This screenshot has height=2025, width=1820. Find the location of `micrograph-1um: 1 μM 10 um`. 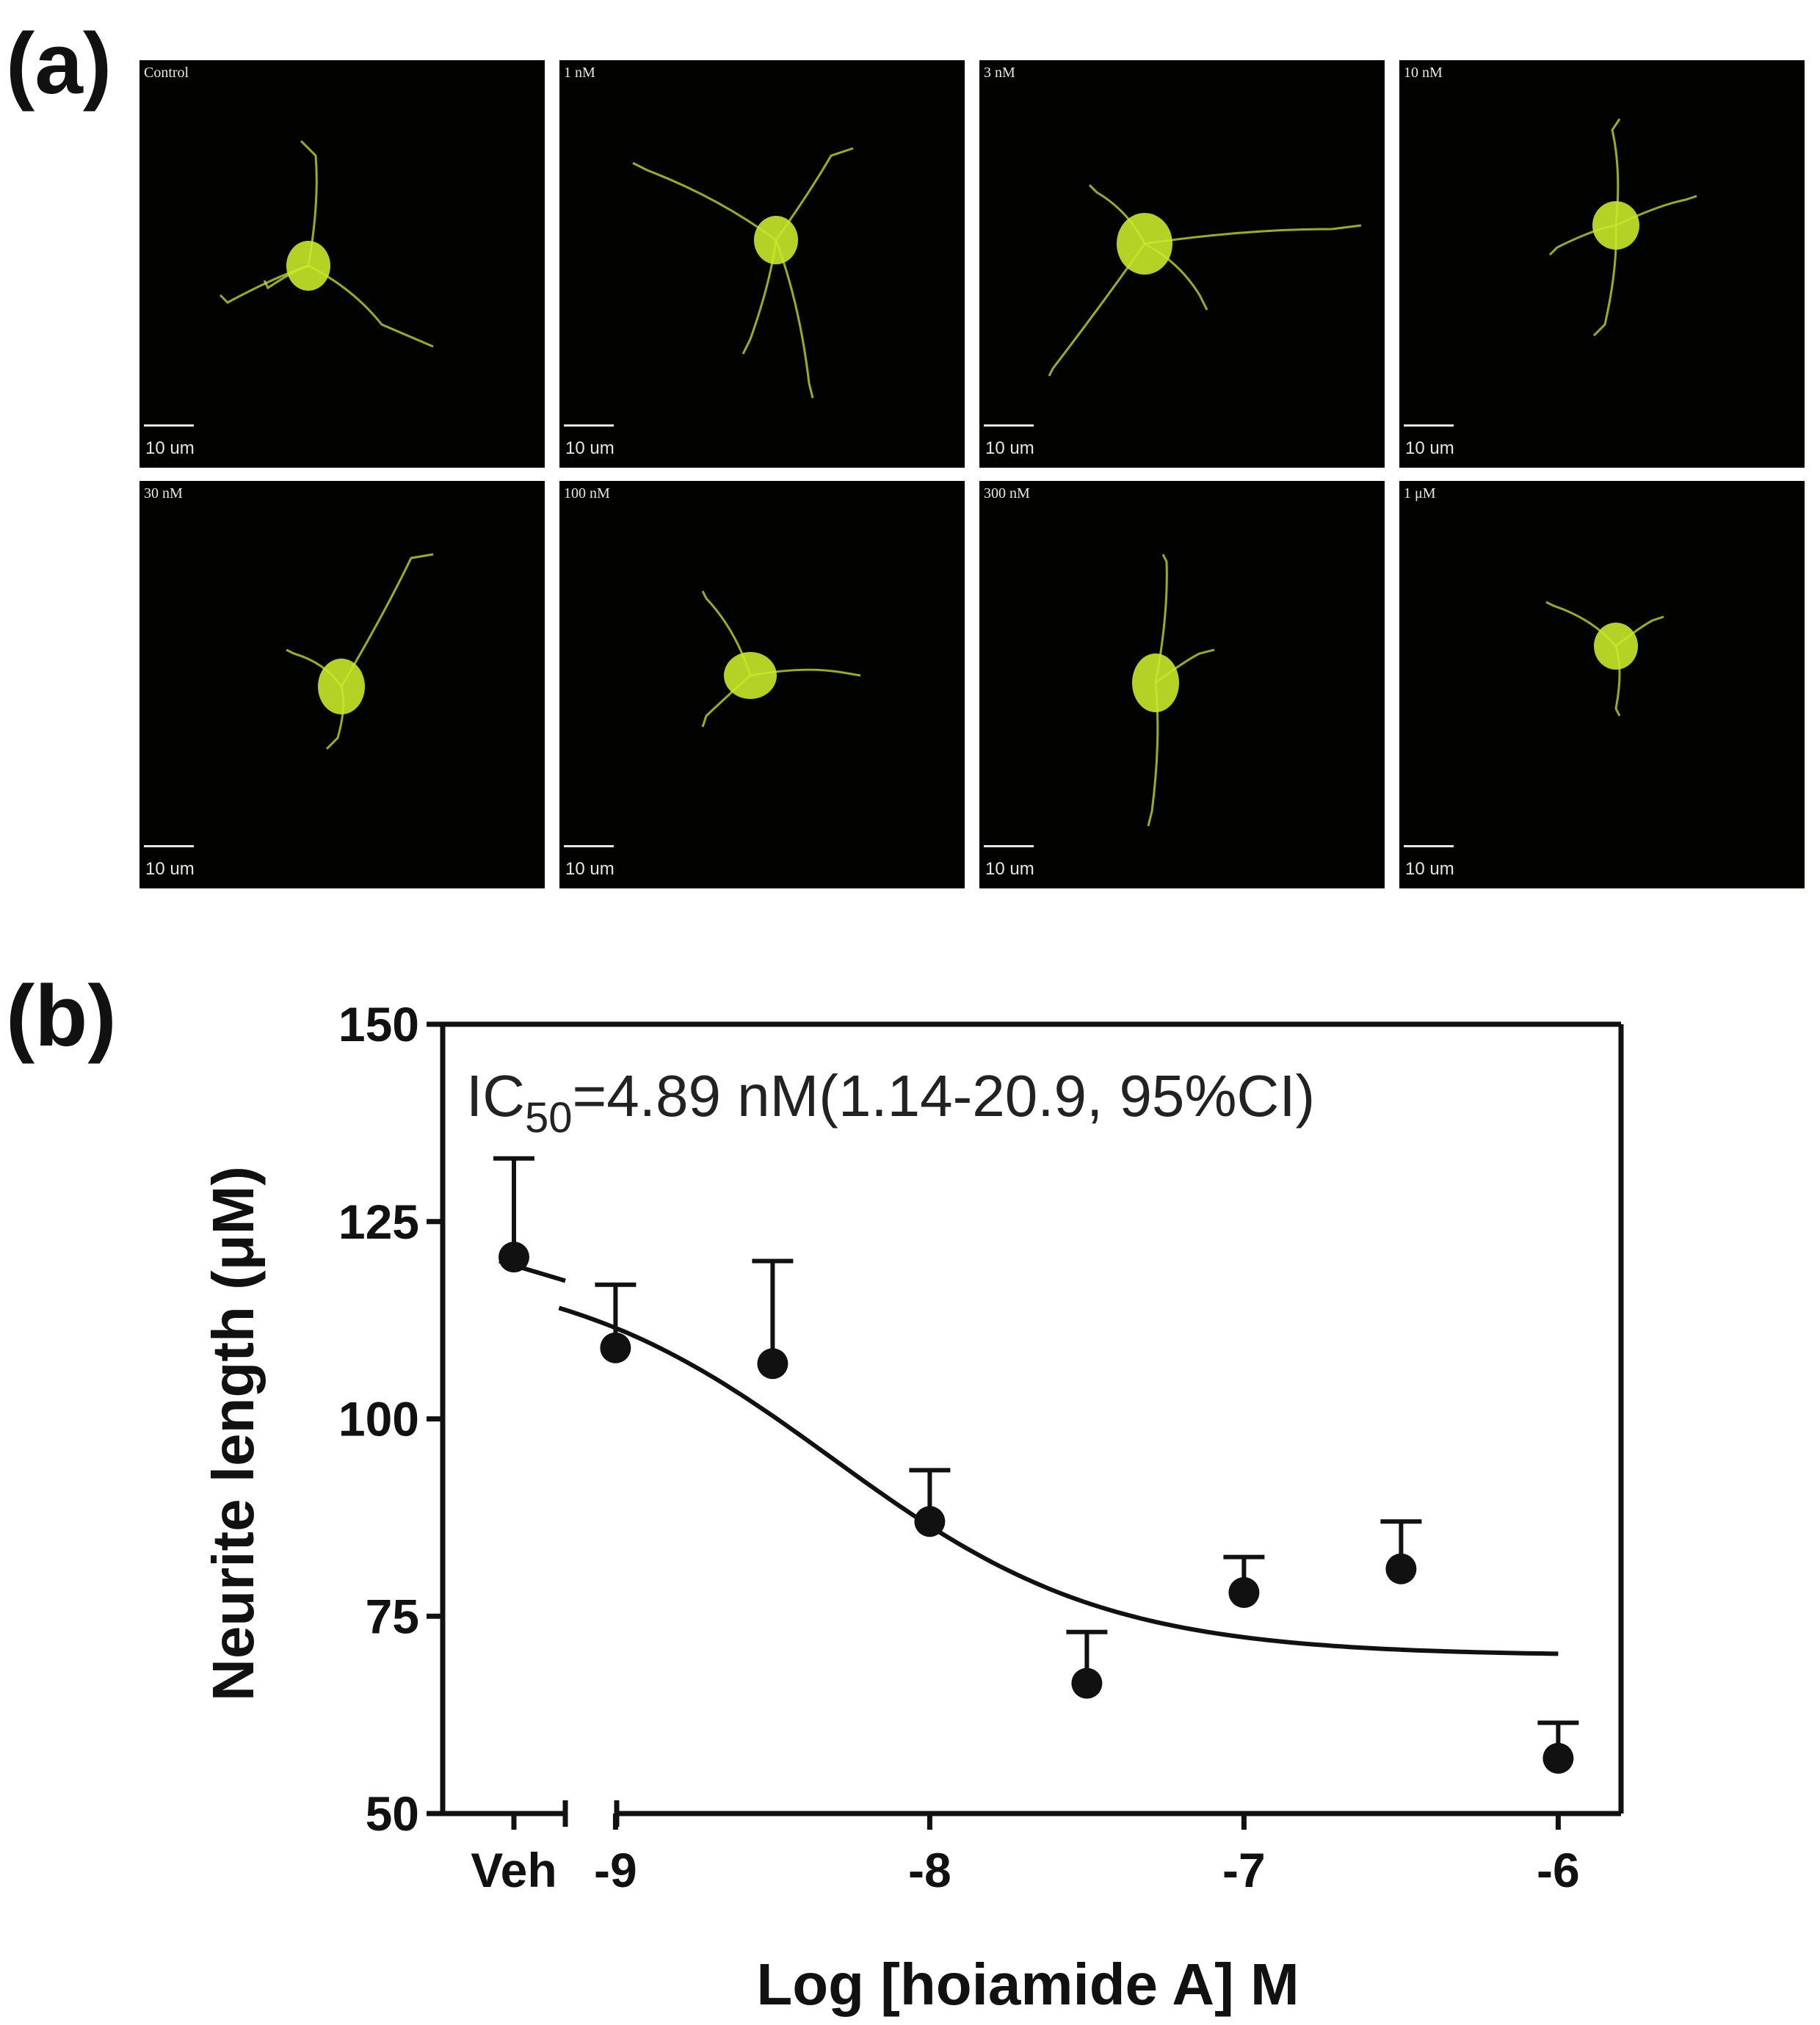

micrograph-1um: 1 μM 10 um is located at coordinates (1602, 684).